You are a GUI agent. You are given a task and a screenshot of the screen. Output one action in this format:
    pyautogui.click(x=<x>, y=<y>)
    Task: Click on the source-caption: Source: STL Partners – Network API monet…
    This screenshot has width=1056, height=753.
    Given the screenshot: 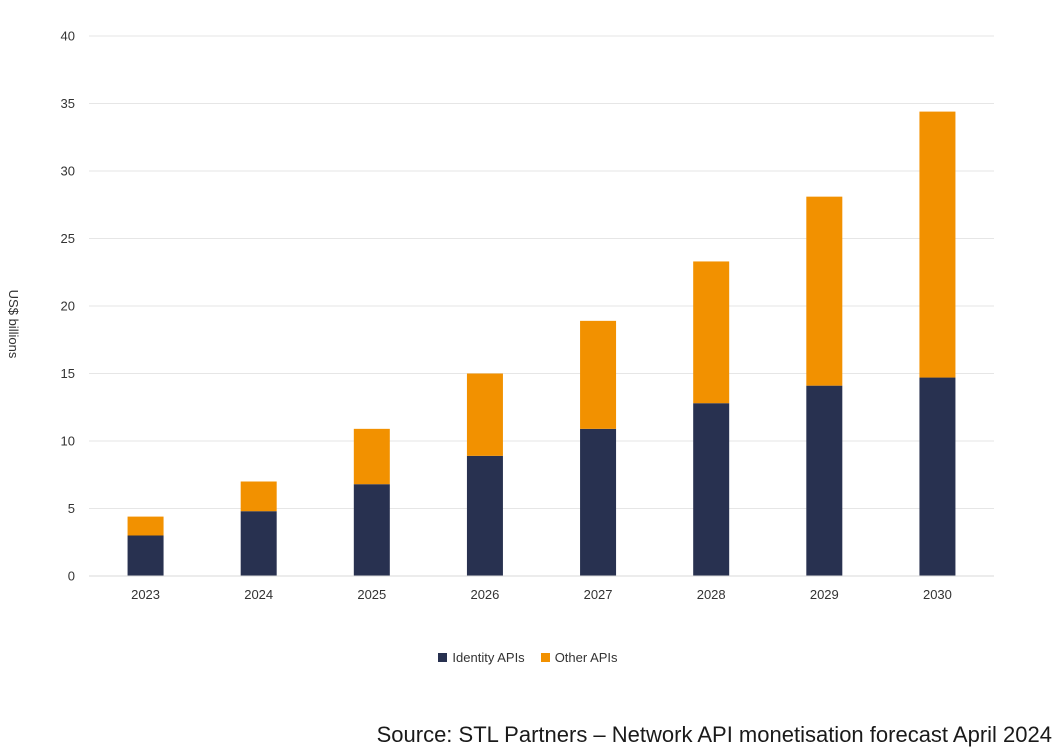 What is the action you would take?
    pyautogui.click(x=714, y=734)
    